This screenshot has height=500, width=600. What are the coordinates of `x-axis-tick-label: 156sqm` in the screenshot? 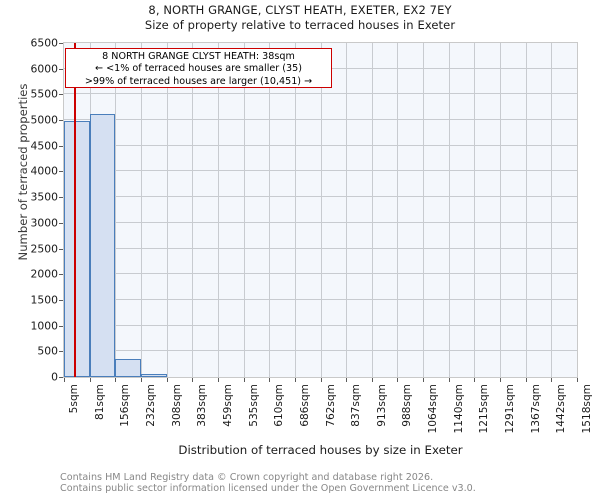 It's located at (125, 405).